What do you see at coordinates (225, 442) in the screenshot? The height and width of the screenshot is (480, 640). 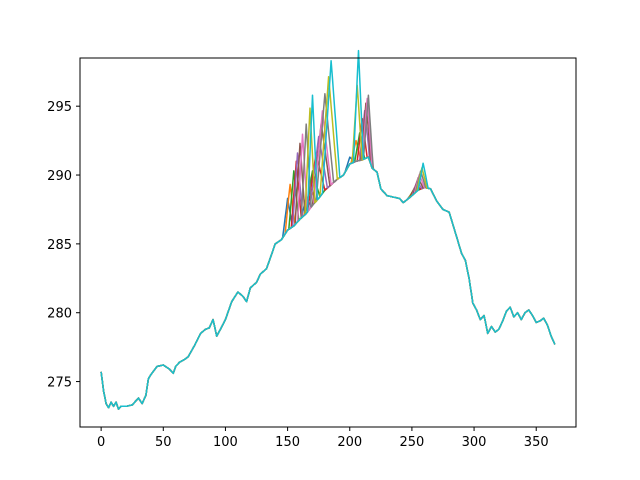 I see `x-tick-label: 100` at bounding box center [225, 442].